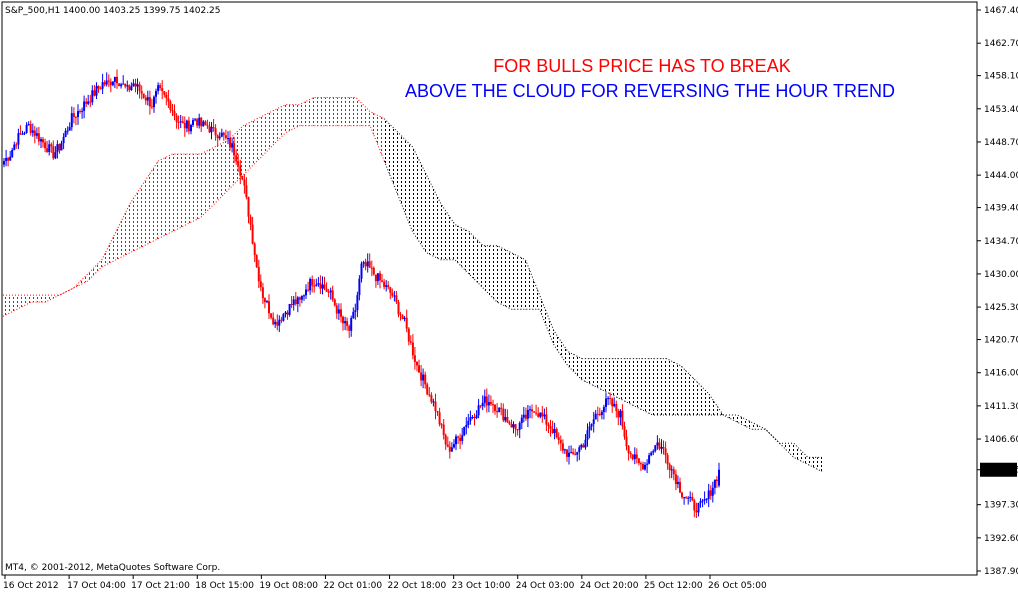  I want to click on y-tick-label: 1467.40, so click(1001, 11).